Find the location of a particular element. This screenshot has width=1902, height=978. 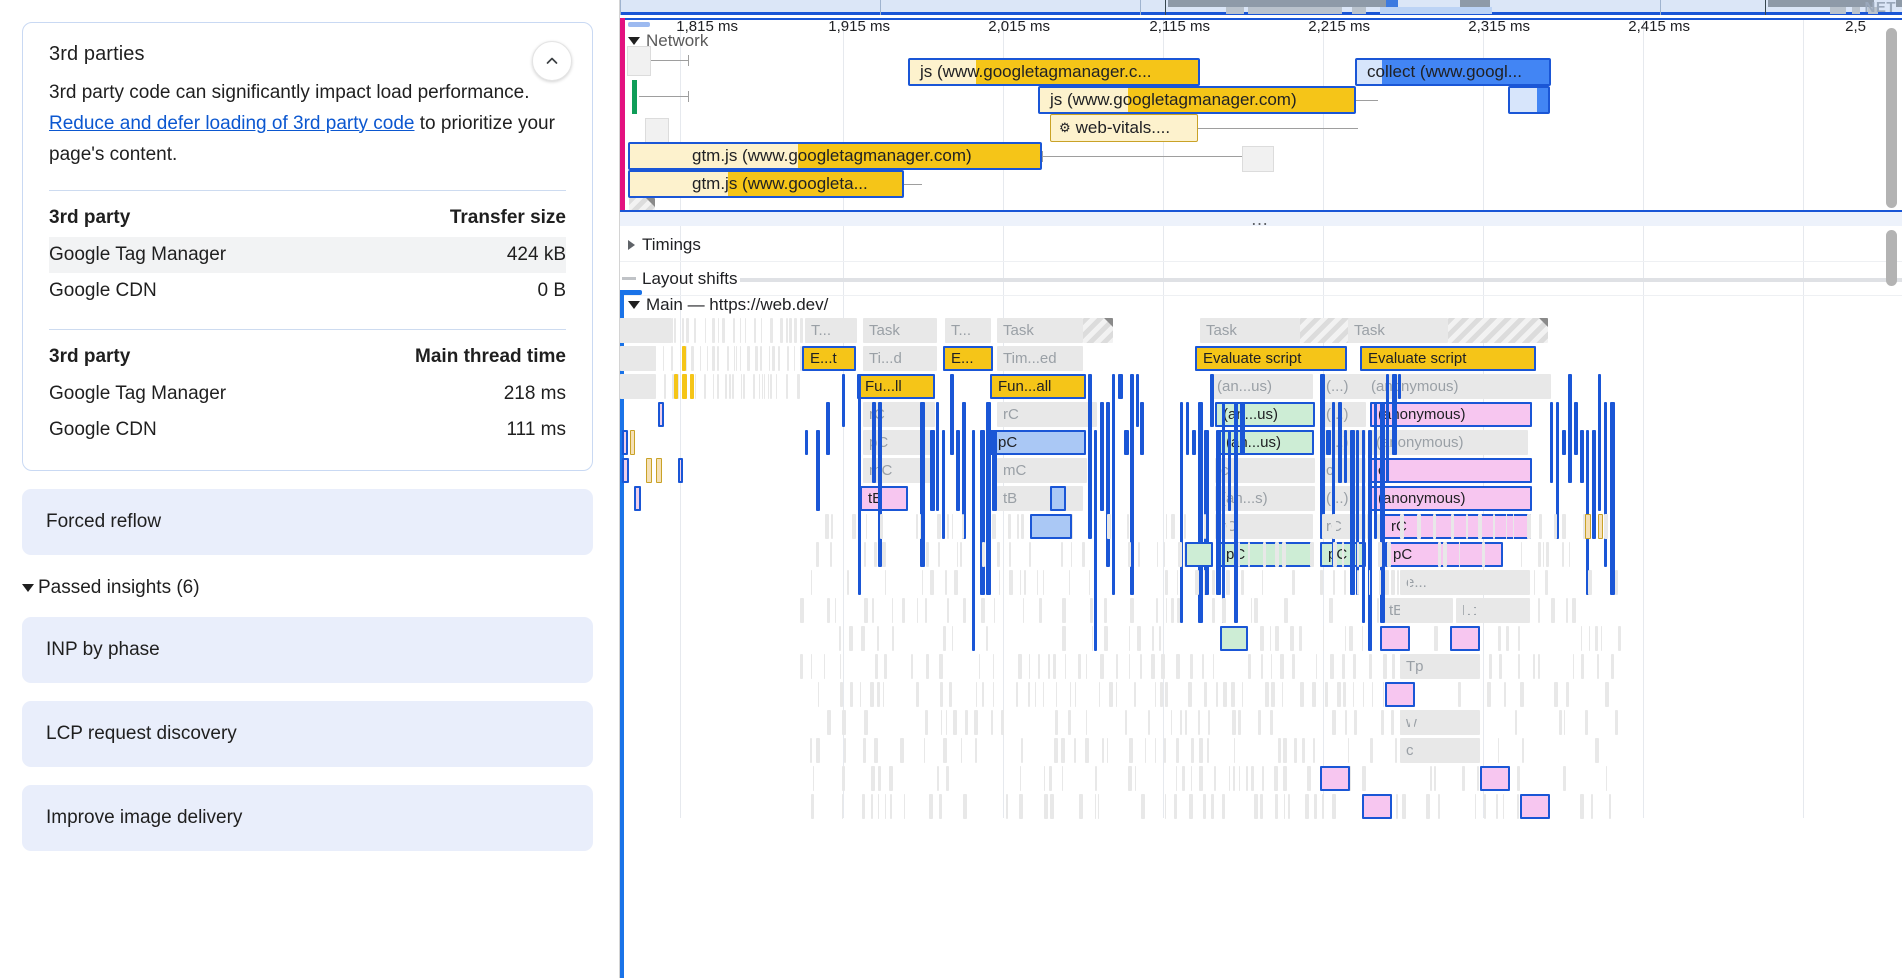

flame-block: pC is located at coordinates (1038, 442).